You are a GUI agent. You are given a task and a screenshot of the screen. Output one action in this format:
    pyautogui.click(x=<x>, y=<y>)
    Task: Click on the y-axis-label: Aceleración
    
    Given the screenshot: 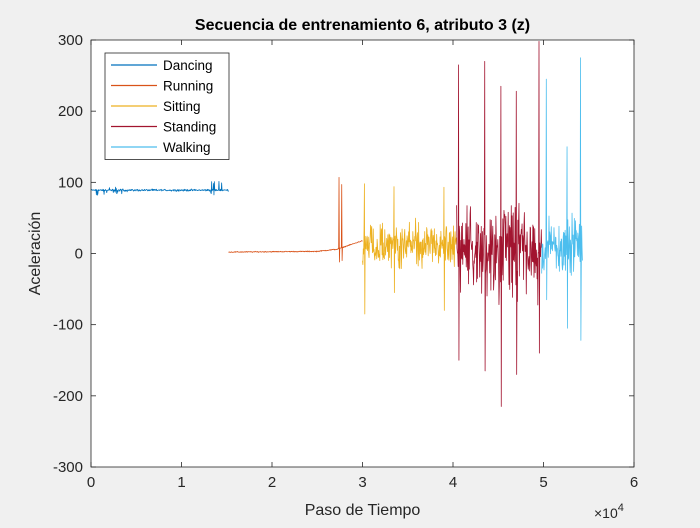 What is the action you would take?
    pyautogui.click(x=35, y=254)
    